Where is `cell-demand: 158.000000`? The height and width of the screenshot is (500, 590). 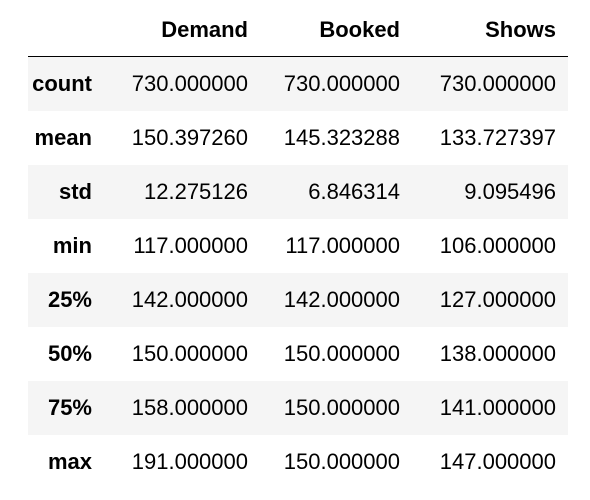 cell-demand: 158.000000 is located at coordinates (189, 407).